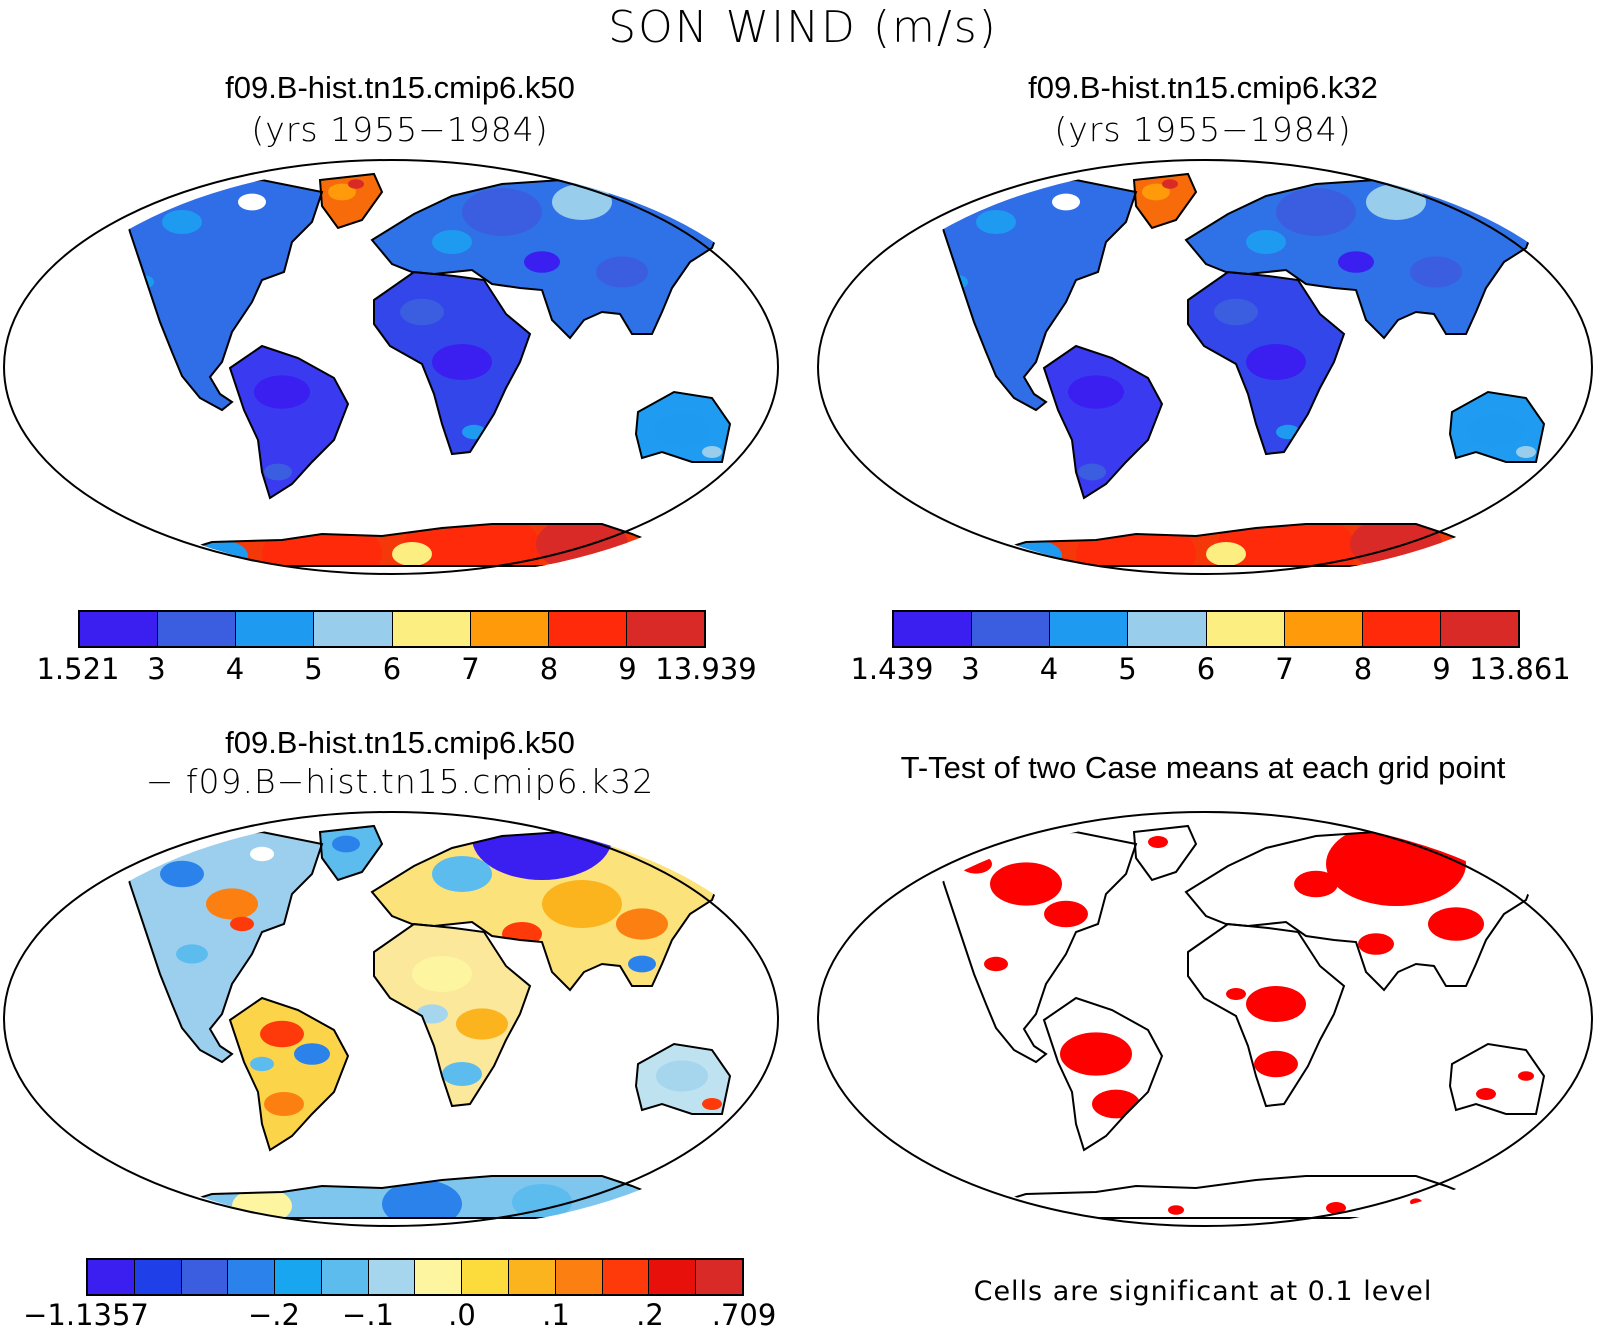  Describe the element at coordinates (1222, 1197) in the screenshot. I see `continent-antarctica` at that location.